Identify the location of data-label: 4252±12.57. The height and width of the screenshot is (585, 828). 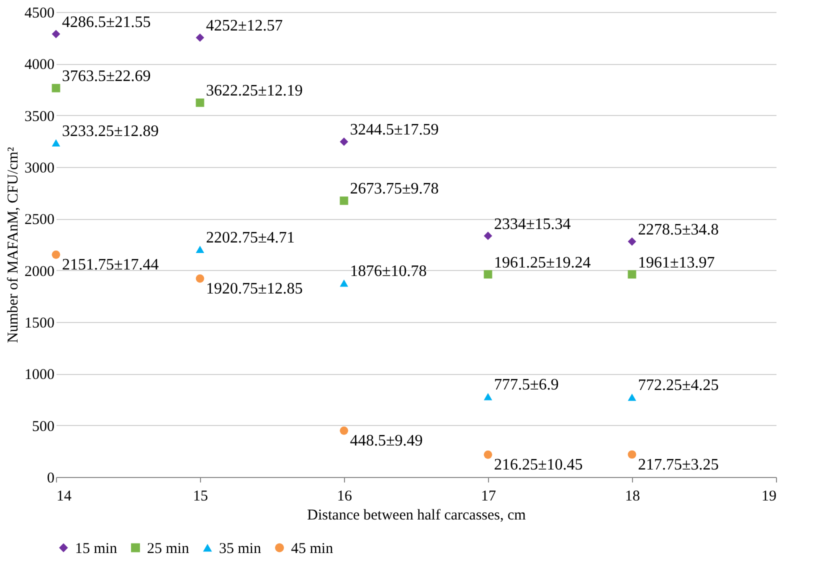
(244, 26).